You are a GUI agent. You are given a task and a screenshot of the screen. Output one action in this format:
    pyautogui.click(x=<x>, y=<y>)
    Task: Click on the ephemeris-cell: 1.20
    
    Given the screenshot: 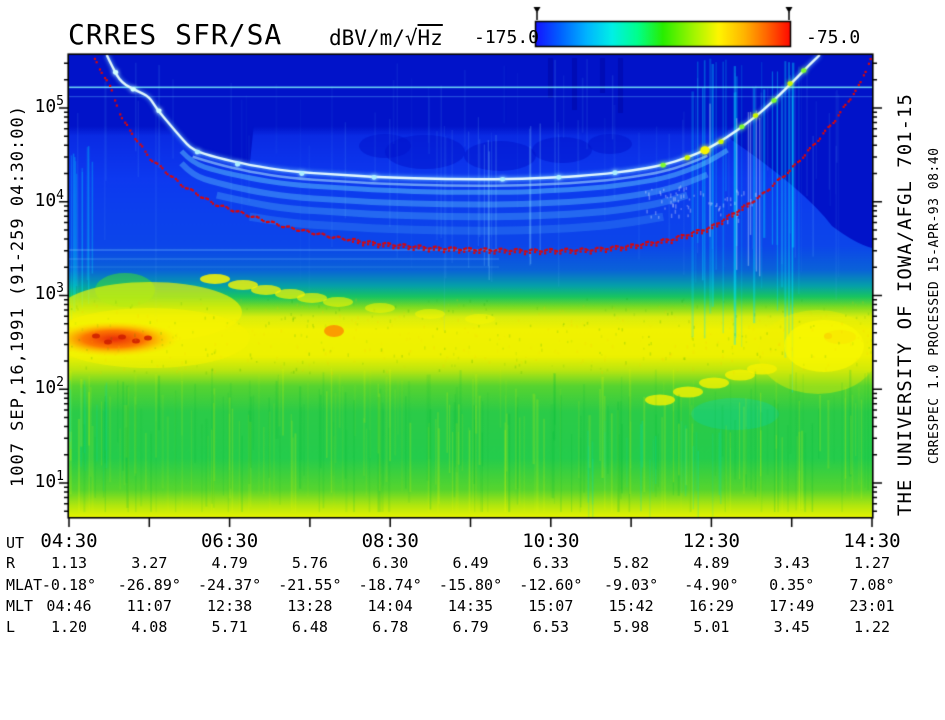 What is the action you would take?
    pyautogui.click(x=69, y=627)
    